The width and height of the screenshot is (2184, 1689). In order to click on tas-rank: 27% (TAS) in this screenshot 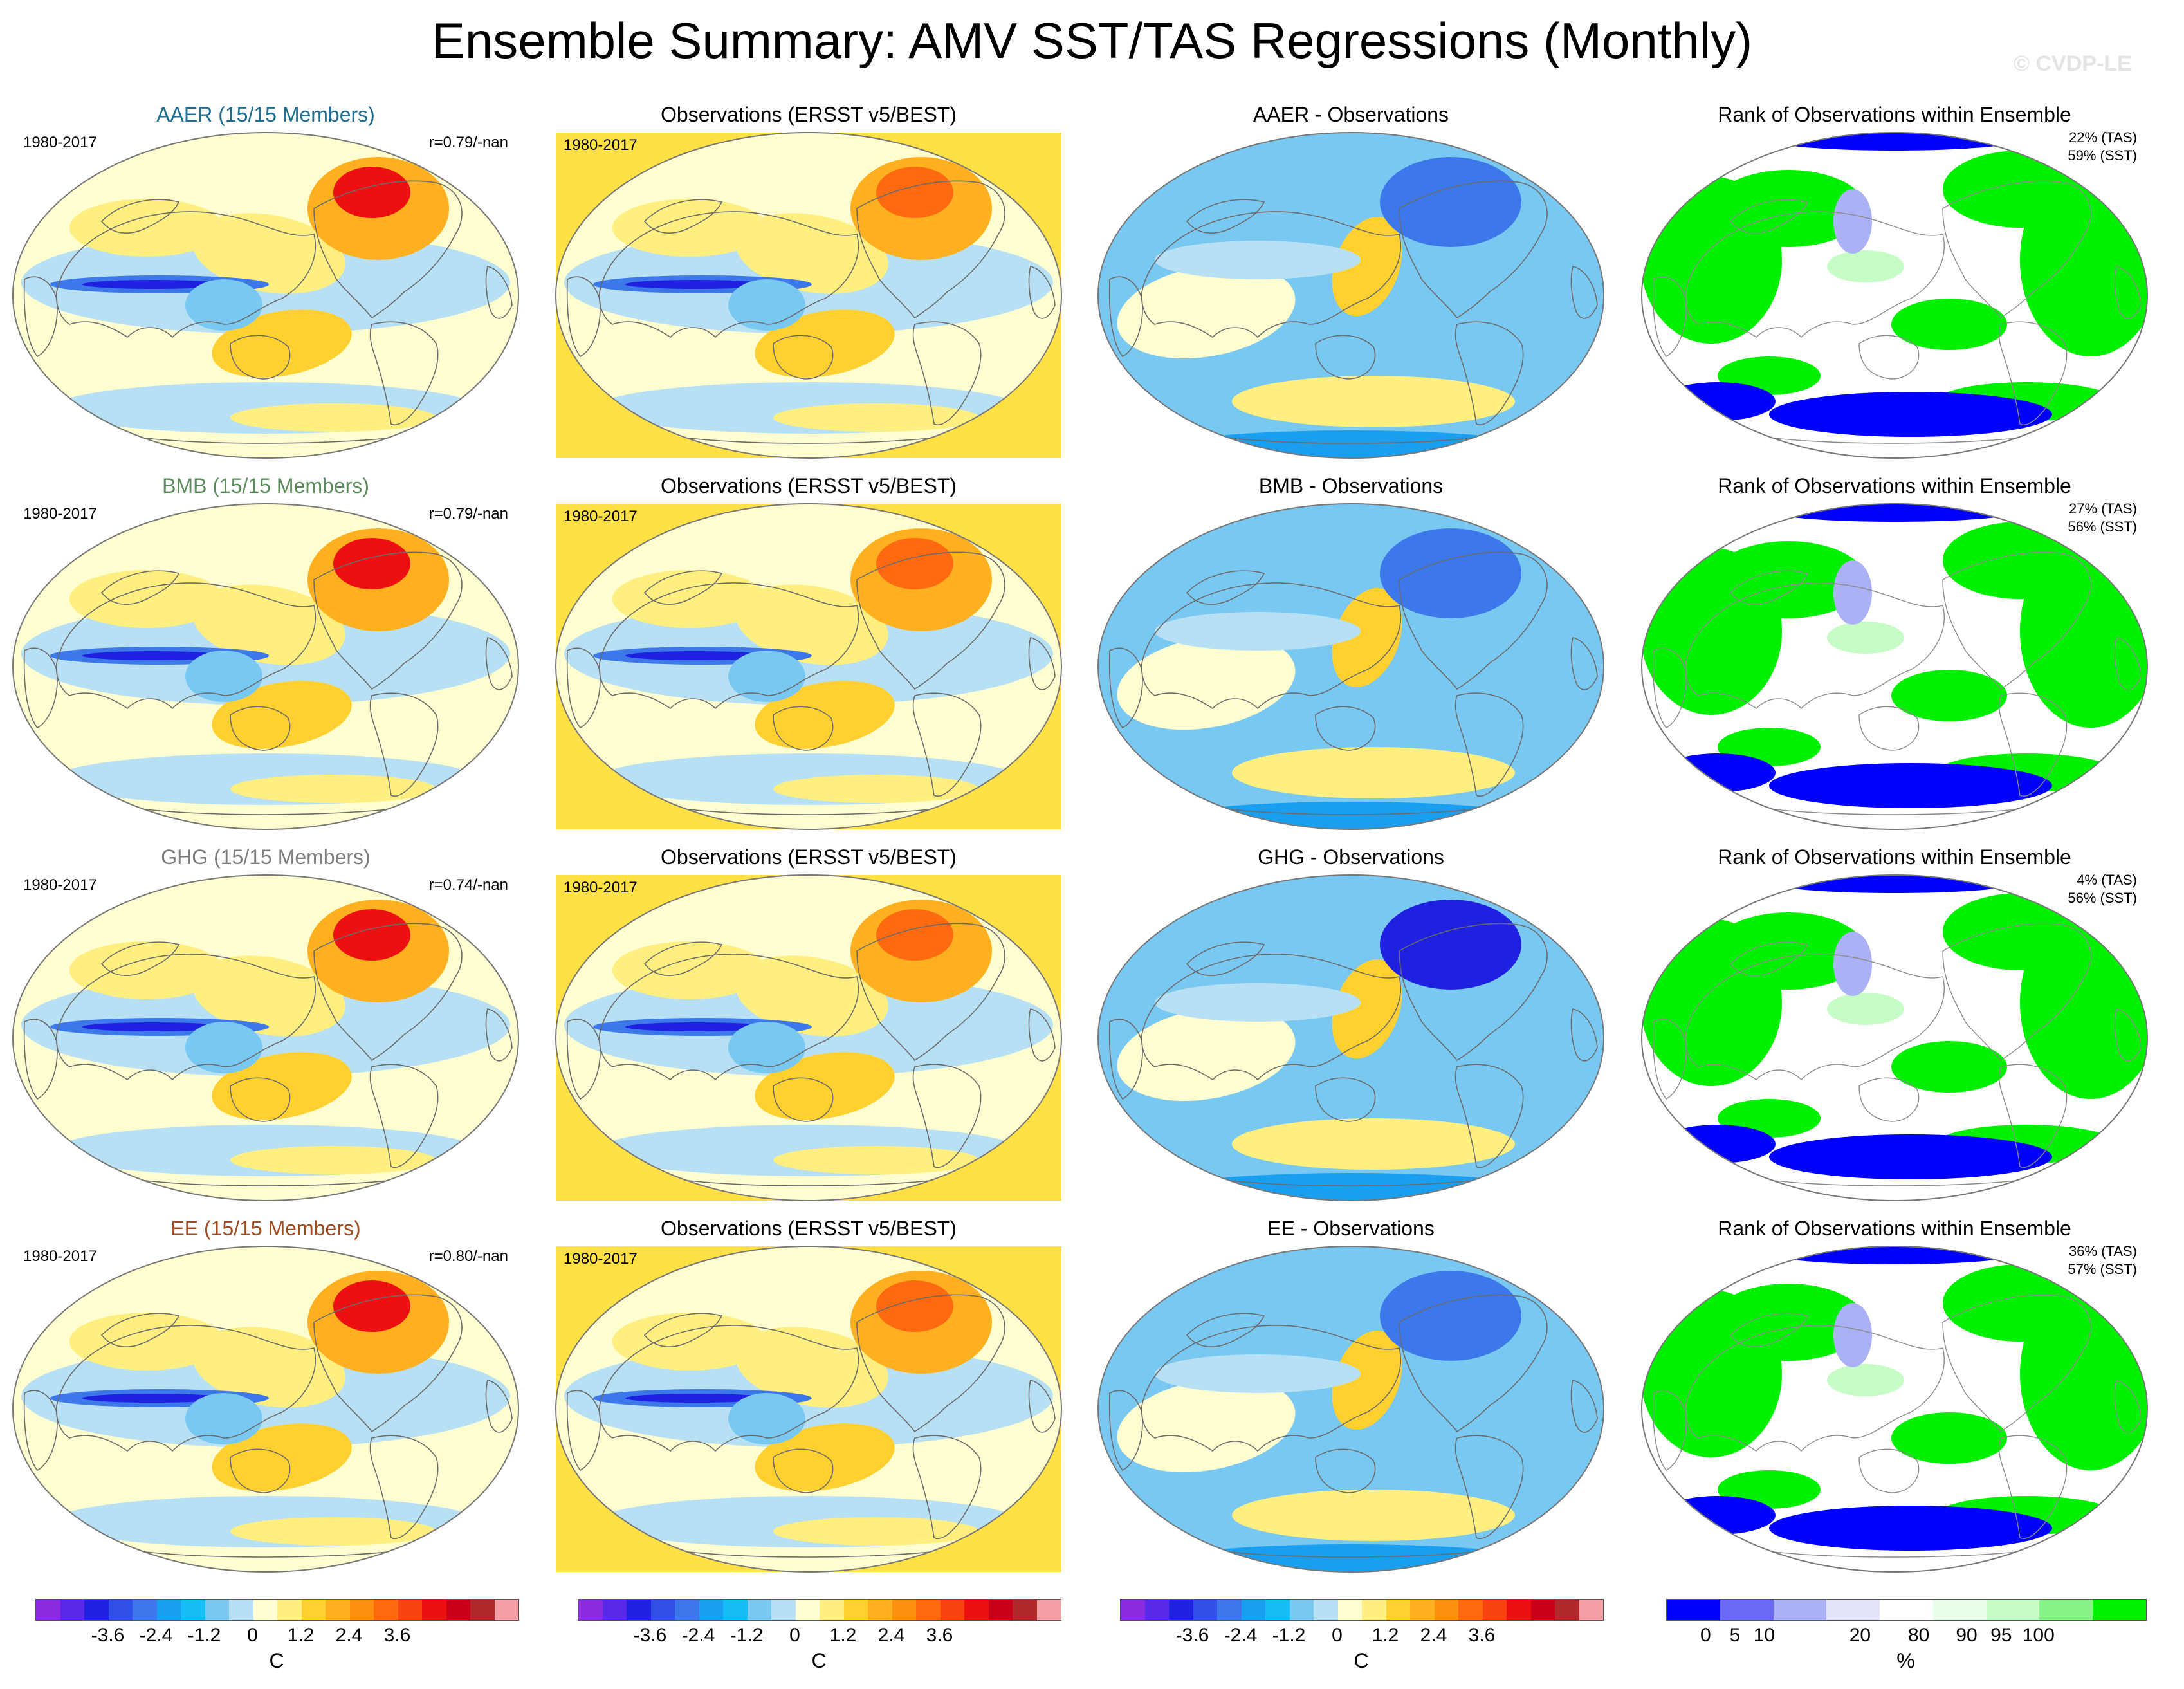, I will do `click(2103, 509)`.